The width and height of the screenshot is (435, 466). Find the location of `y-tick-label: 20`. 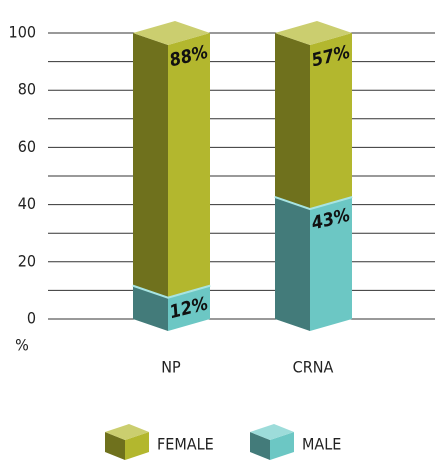

y-tick-label: 20 is located at coordinates (27, 260).